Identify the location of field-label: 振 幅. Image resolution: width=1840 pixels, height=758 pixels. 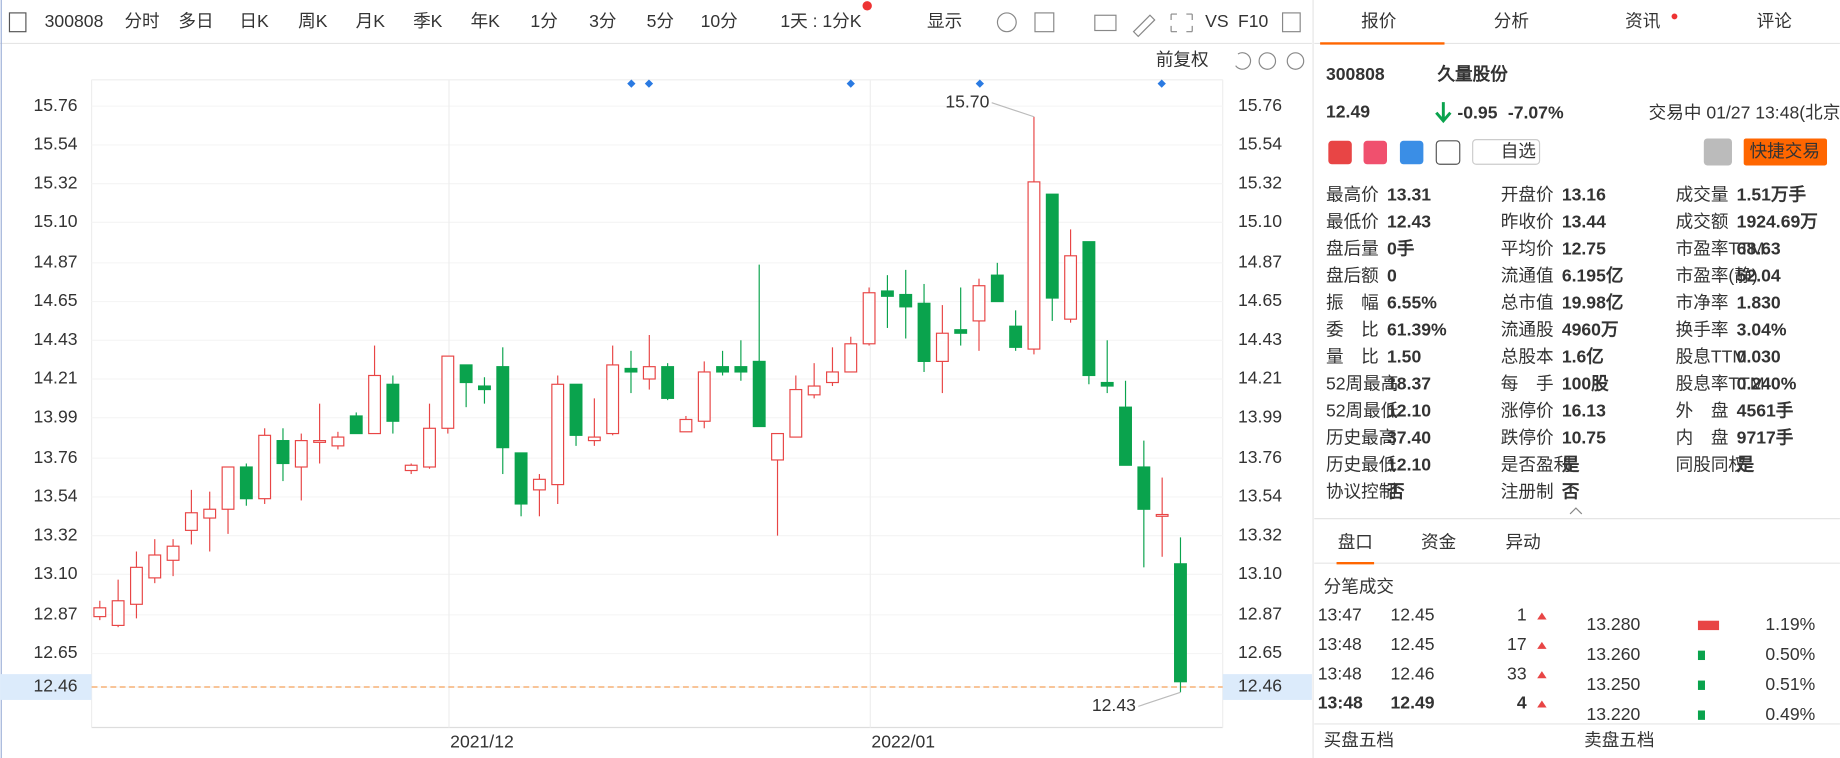
(1352, 303).